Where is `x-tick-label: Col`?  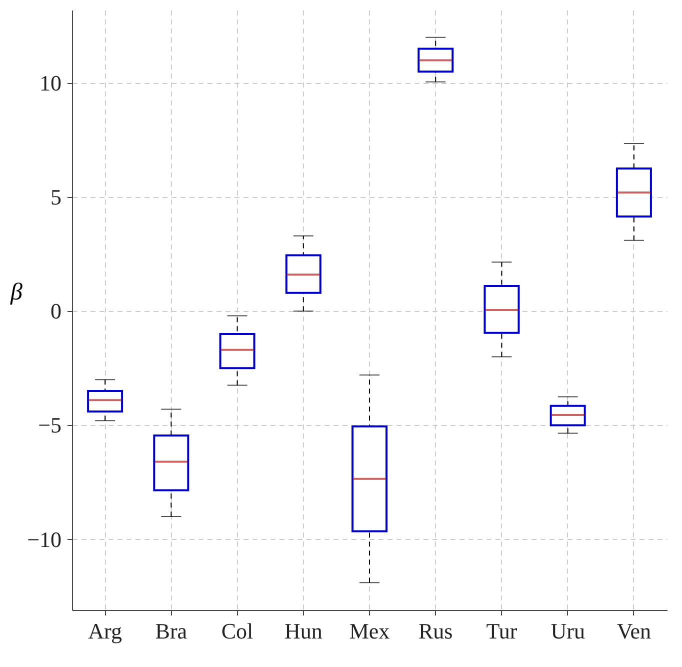 x-tick-label: Col is located at coordinates (237, 631).